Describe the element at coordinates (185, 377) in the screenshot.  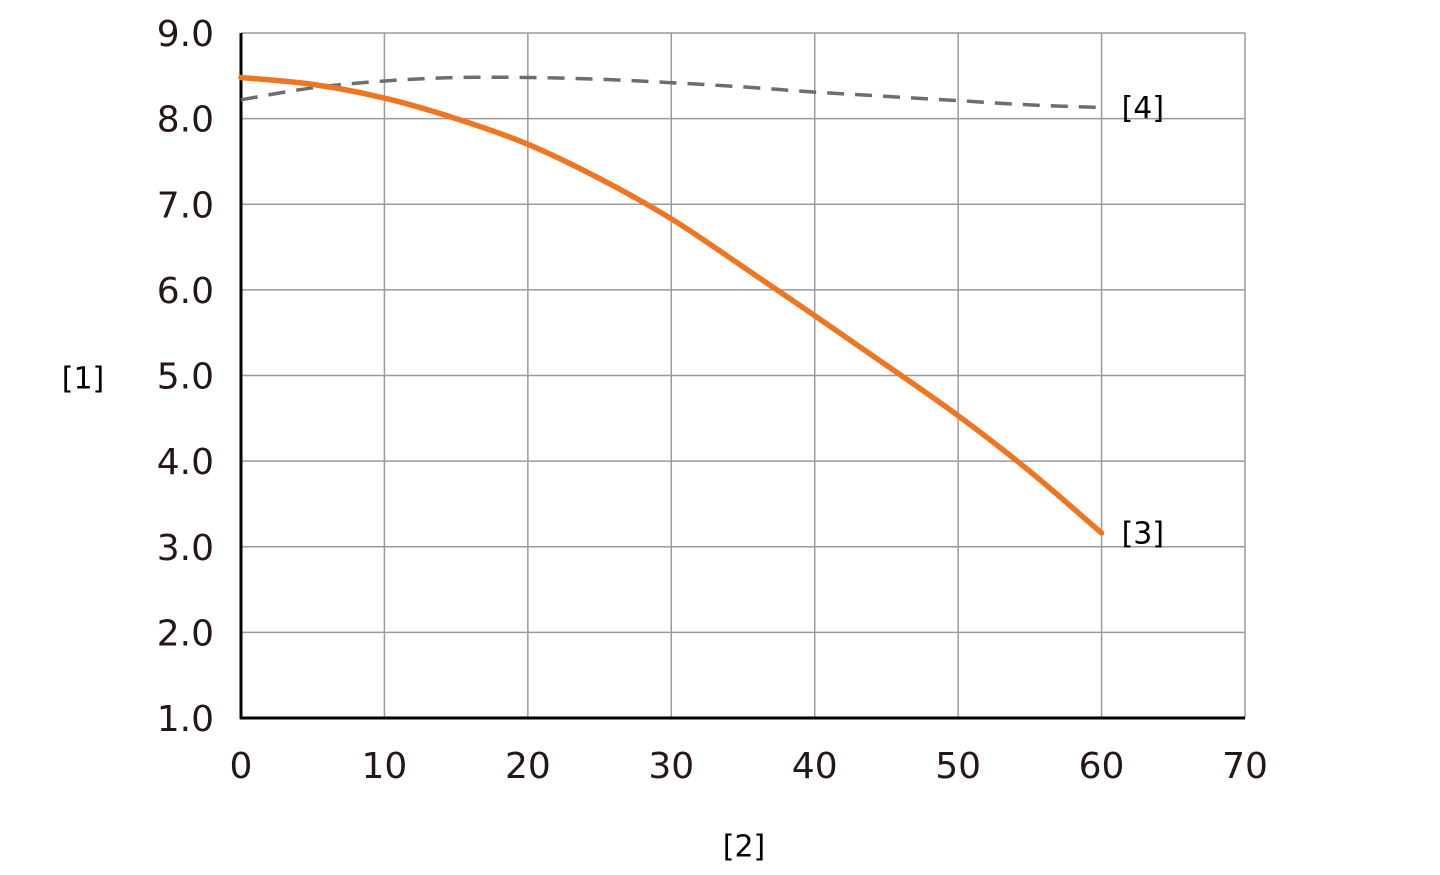
I see `y-tick-label: 5.0` at that location.